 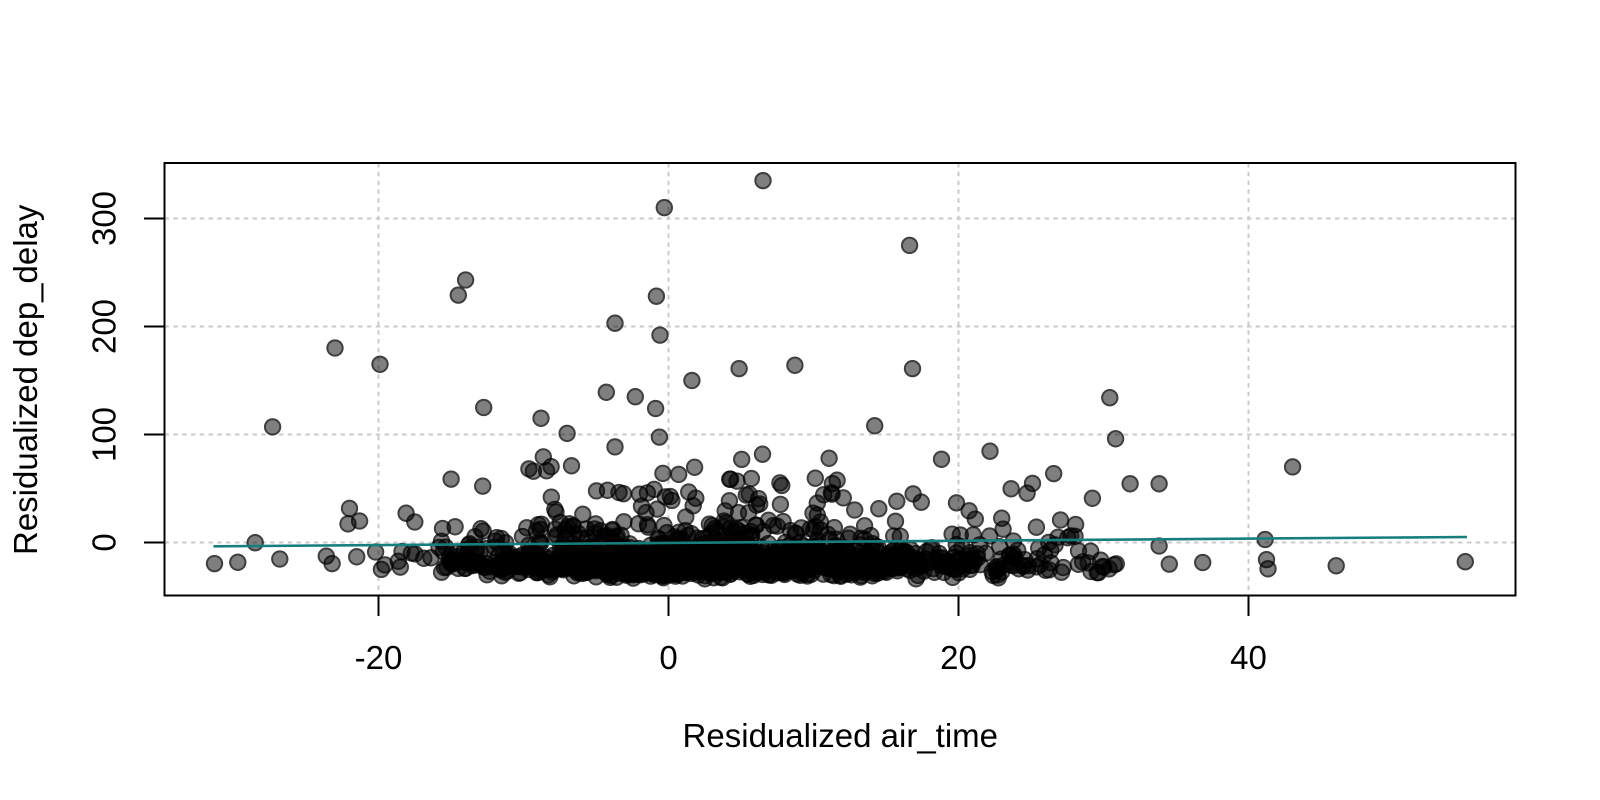 What do you see at coordinates (104, 218) in the screenshot?
I see `svg-text: 300` at bounding box center [104, 218].